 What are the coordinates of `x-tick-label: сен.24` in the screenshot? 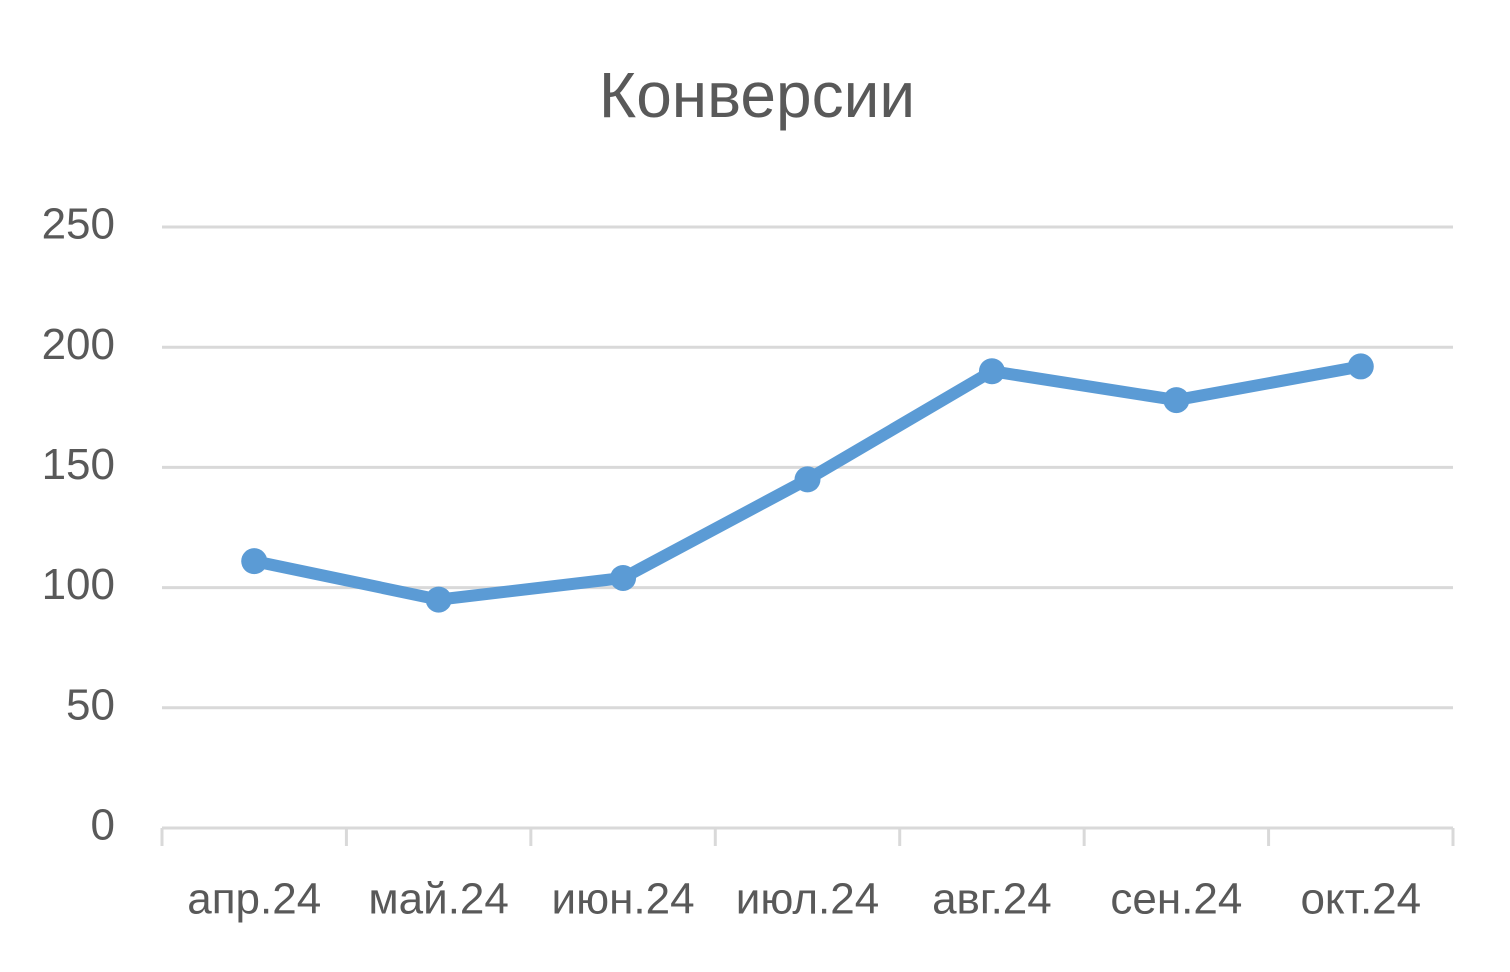 It's located at (1176, 899).